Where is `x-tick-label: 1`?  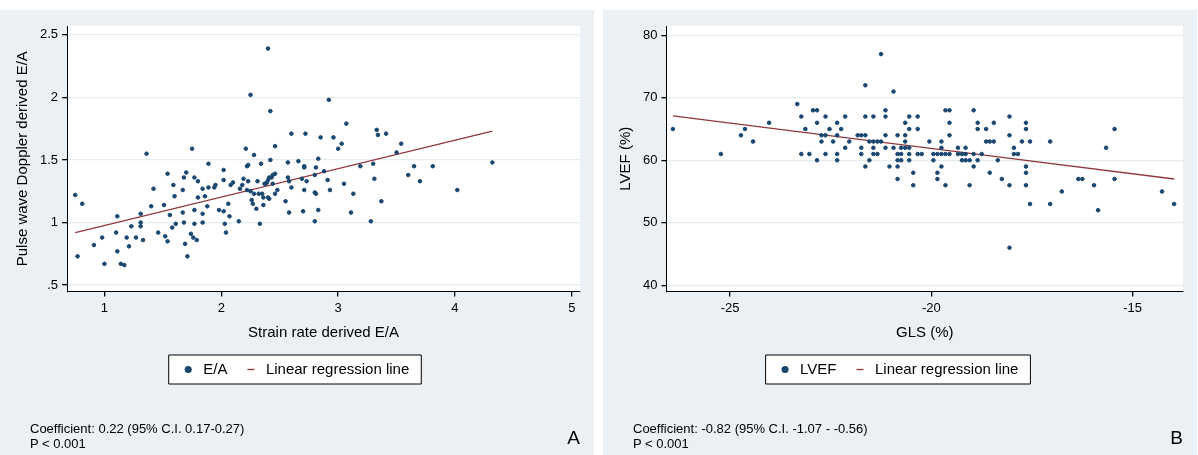 x-tick-label: 1 is located at coordinates (104, 307).